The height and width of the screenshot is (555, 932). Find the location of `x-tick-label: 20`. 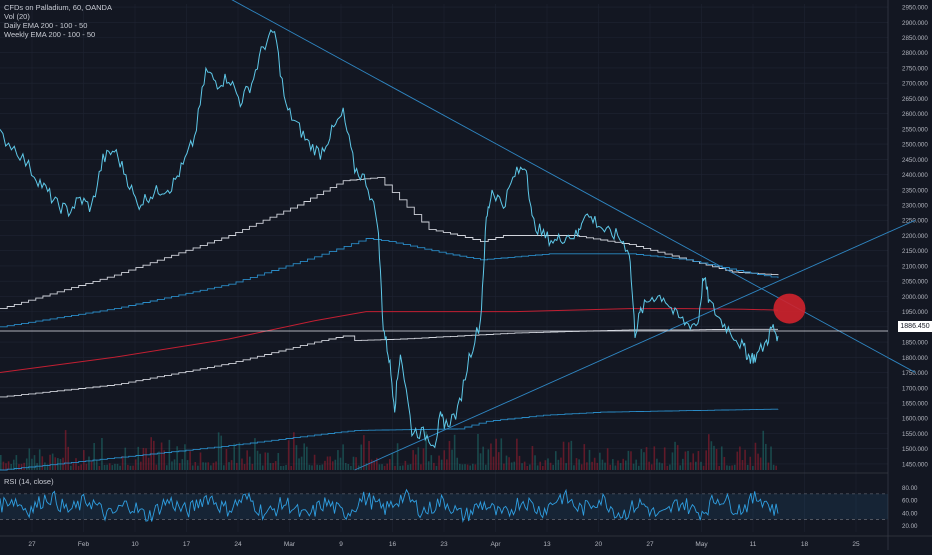

x-tick-label: 20 is located at coordinates (599, 544).